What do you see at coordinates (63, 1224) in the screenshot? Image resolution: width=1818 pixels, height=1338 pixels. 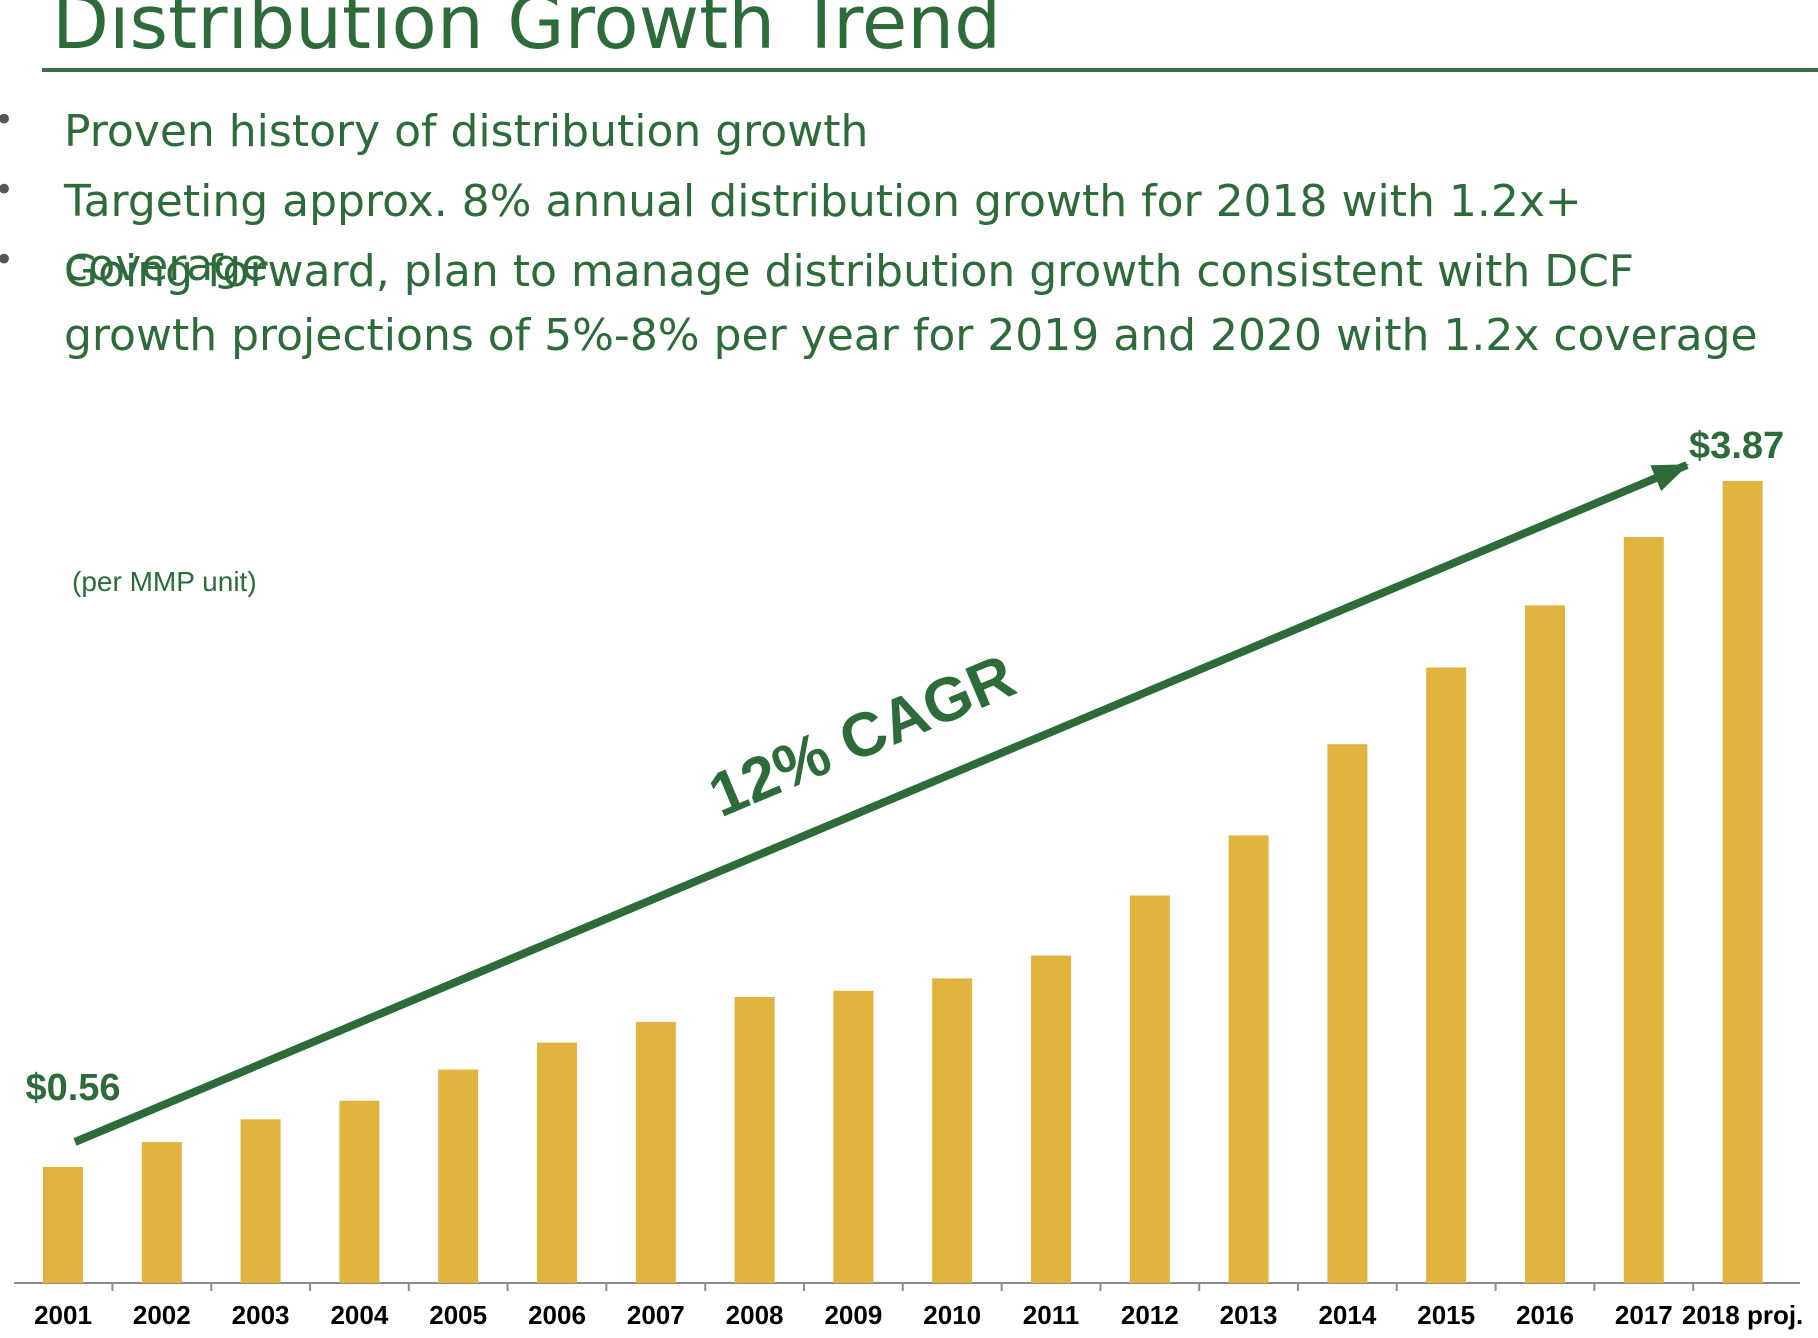 I see `bar-2001` at bounding box center [63, 1224].